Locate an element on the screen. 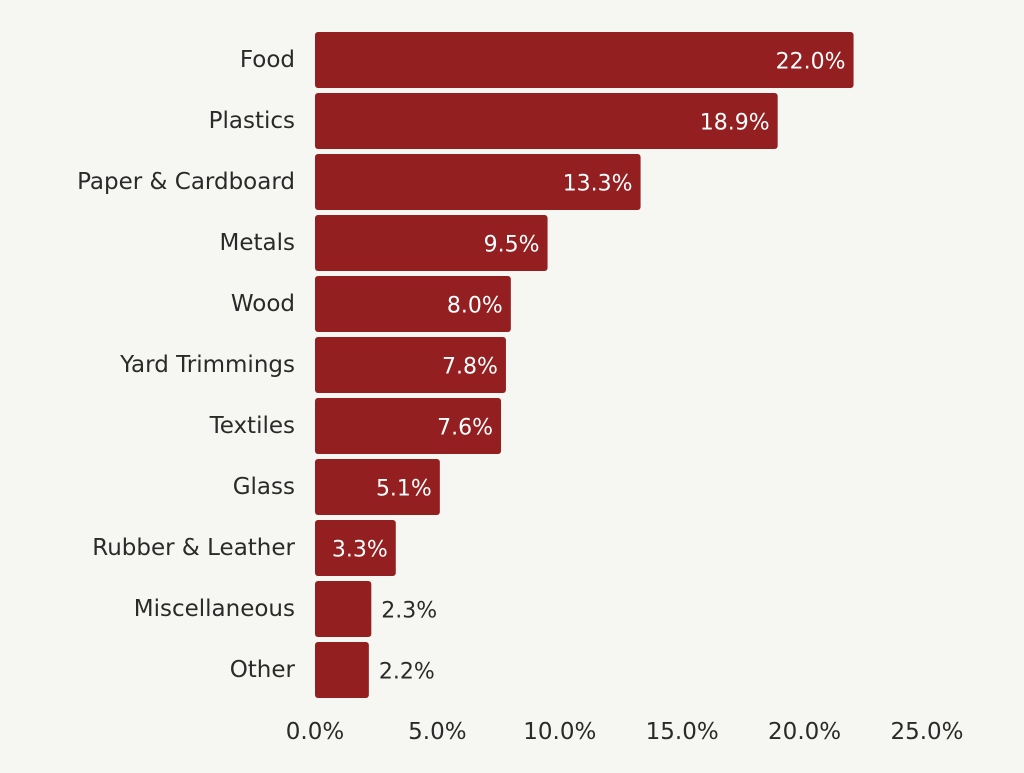 The image size is (1024, 773). value-label-glass: 5.1% is located at coordinates (404, 489).